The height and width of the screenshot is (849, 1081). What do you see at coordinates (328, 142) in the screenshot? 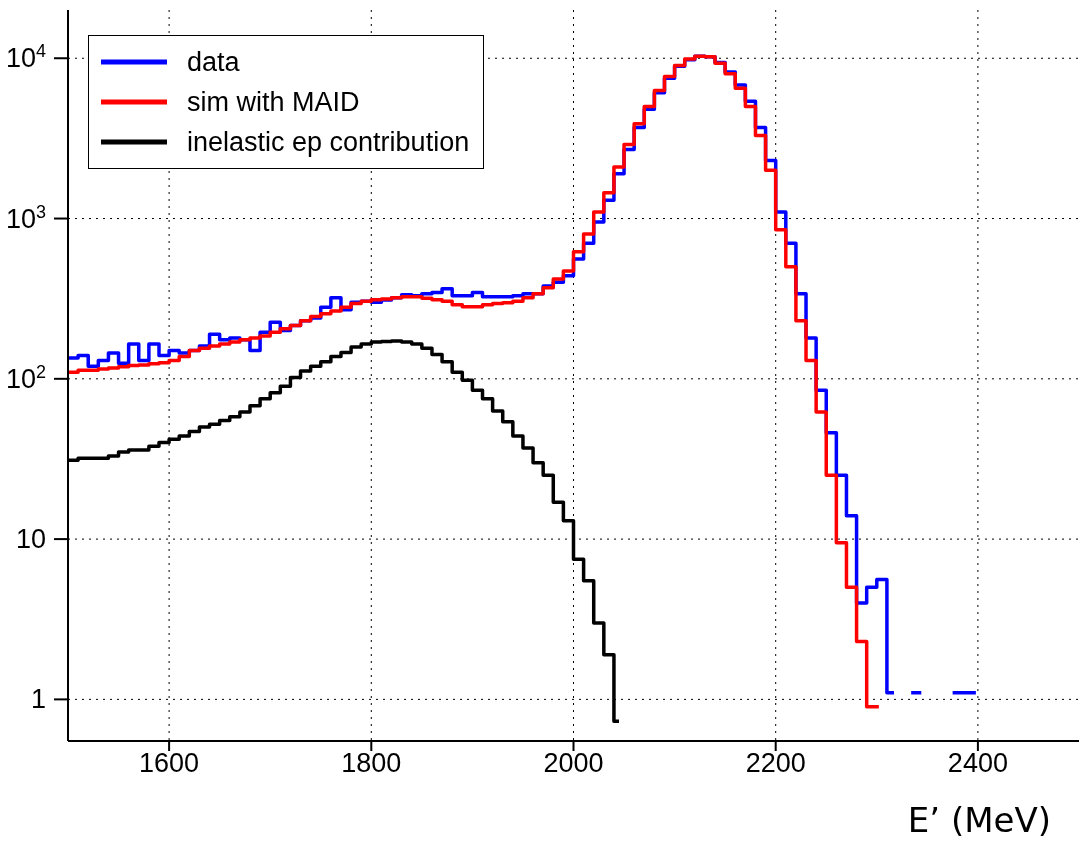
I see `legend-label: inelastic ep contribution` at bounding box center [328, 142].